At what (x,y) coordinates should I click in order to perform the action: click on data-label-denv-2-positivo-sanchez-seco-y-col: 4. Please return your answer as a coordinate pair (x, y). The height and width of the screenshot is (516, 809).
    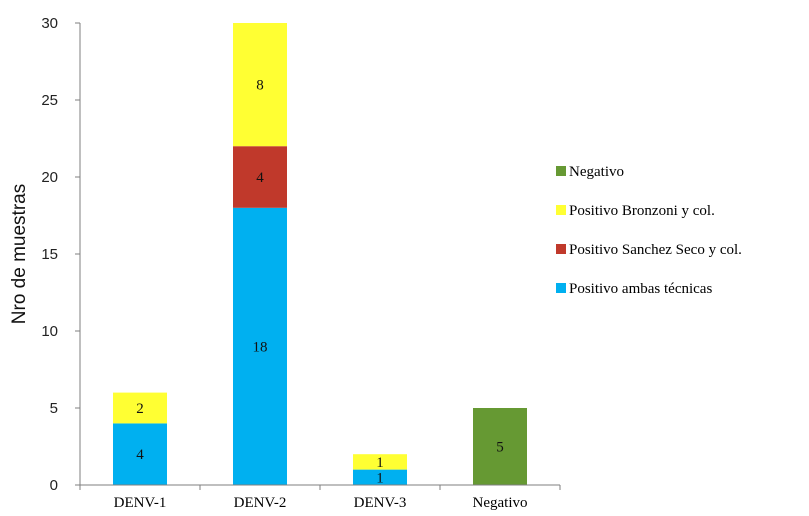
    Looking at the image, I should click on (260, 178).